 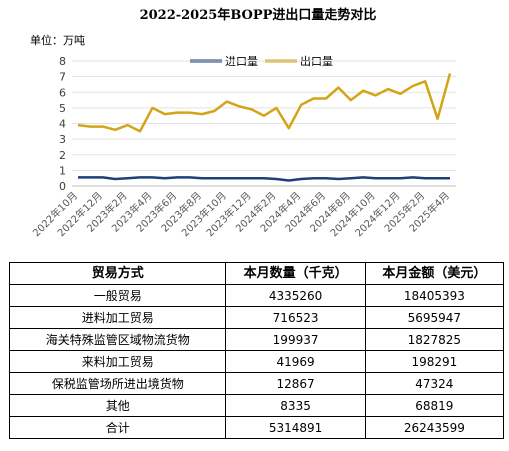 What do you see at coordinates (264, 179) in the screenshot?
I see `series-line-import` at bounding box center [264, 179].